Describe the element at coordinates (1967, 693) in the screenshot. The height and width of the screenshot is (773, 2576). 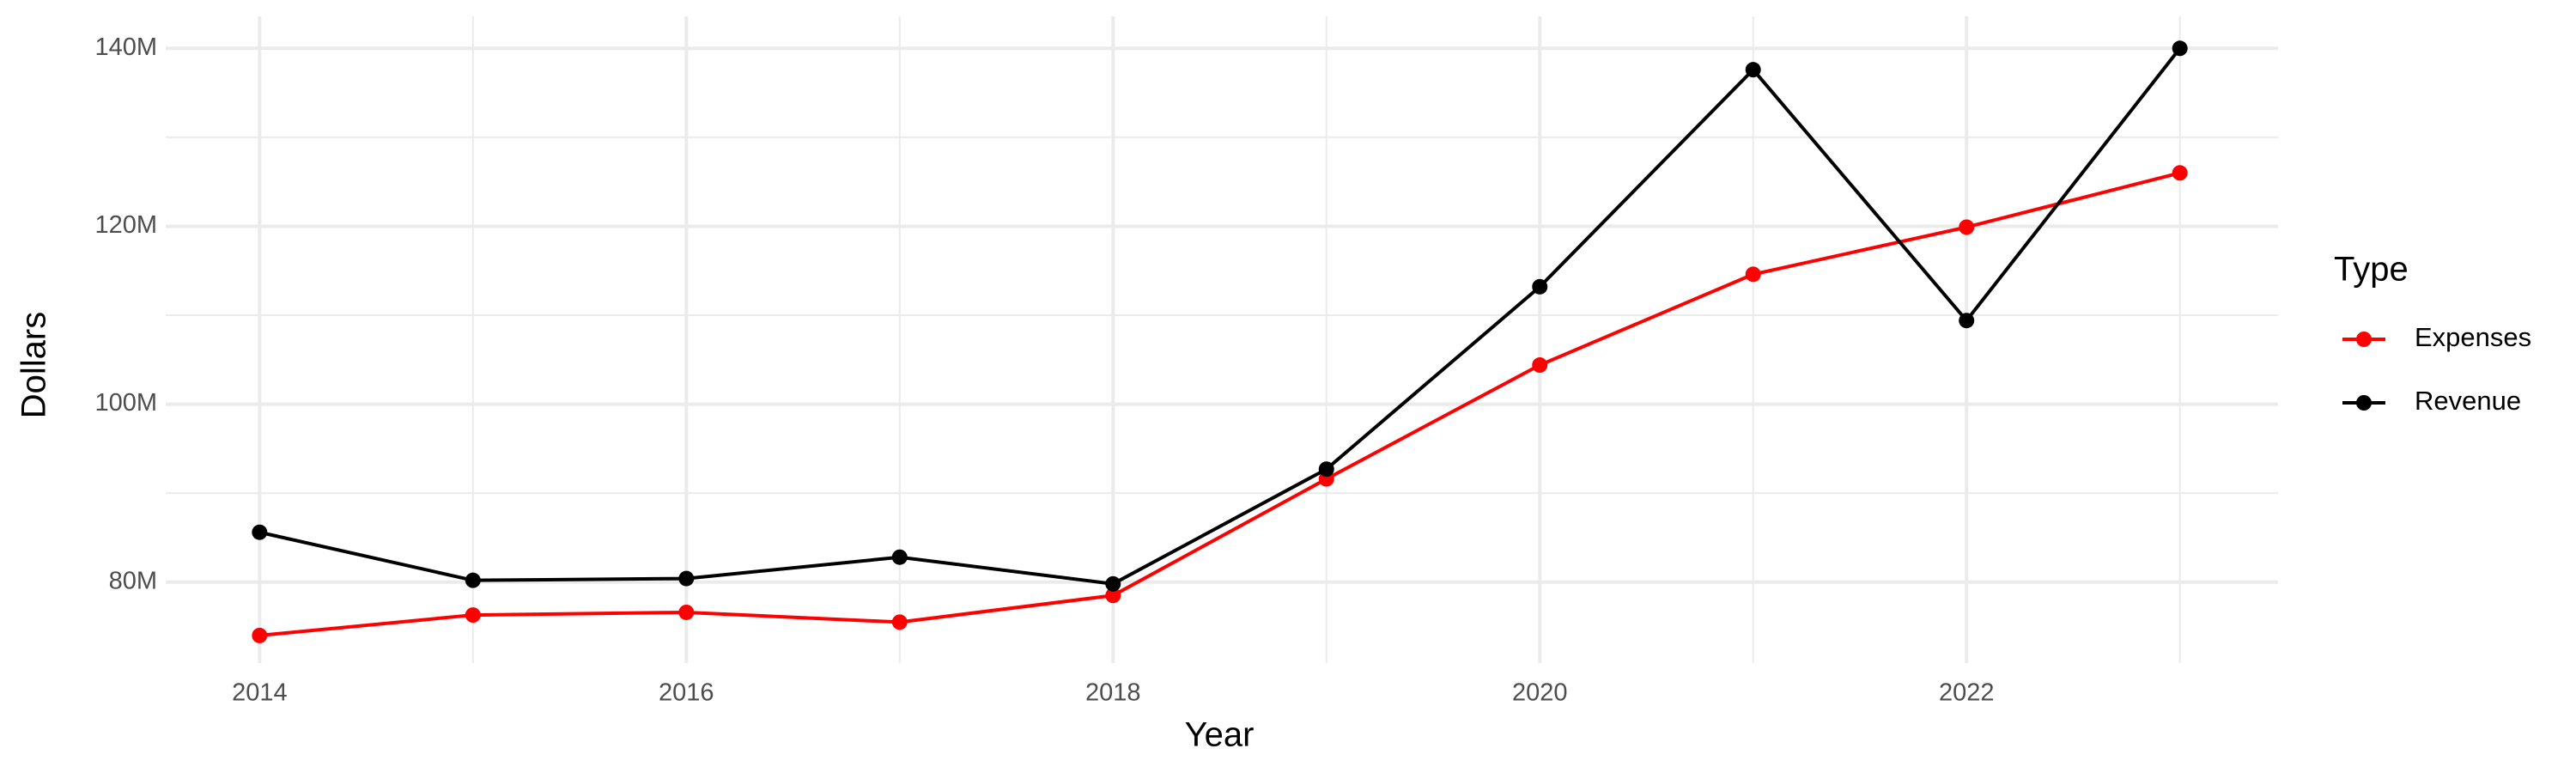
I see `x-tick-label: 2022` at that location.